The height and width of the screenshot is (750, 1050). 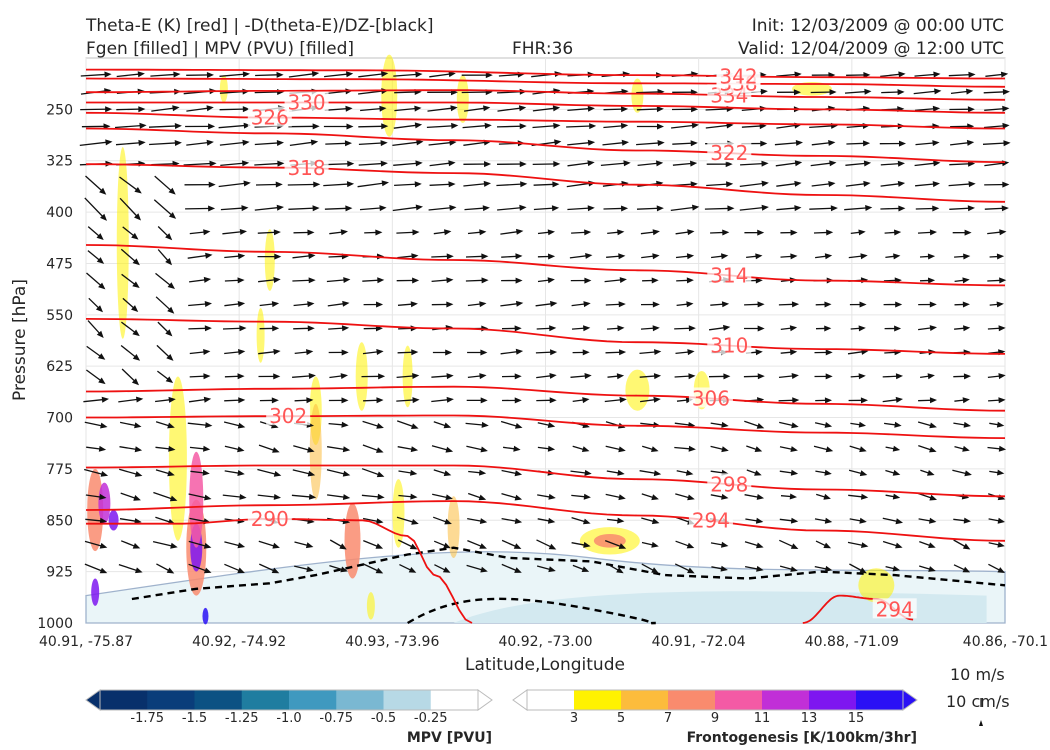 What do you see at coordinates (303, 184) in the screenshot?
I see `vector-arrow` at bounding box center [303, 184].